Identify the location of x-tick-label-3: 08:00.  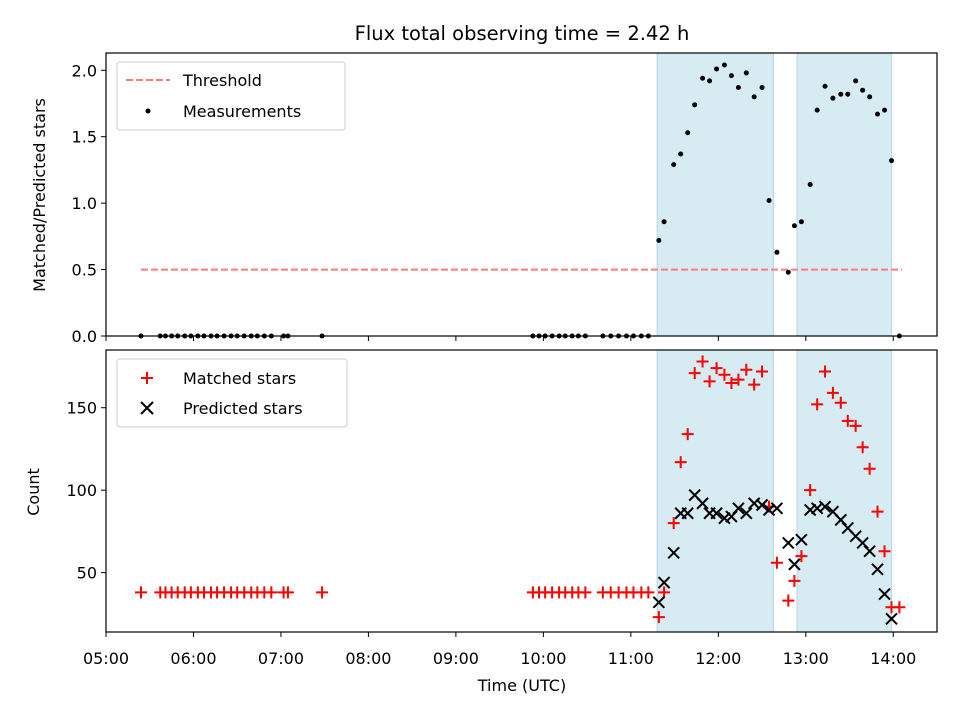
(368, 658).